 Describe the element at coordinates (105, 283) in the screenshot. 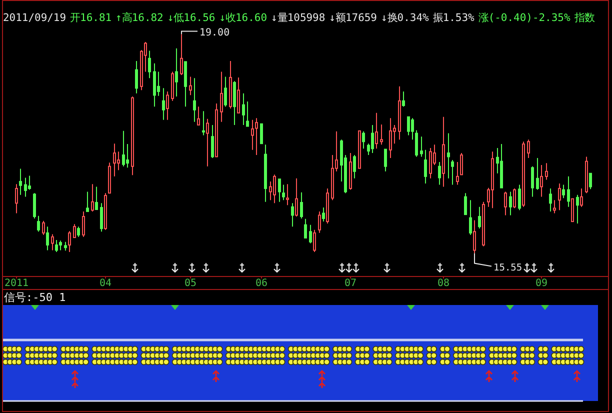

I see `x-tick-label: 04` at that location.